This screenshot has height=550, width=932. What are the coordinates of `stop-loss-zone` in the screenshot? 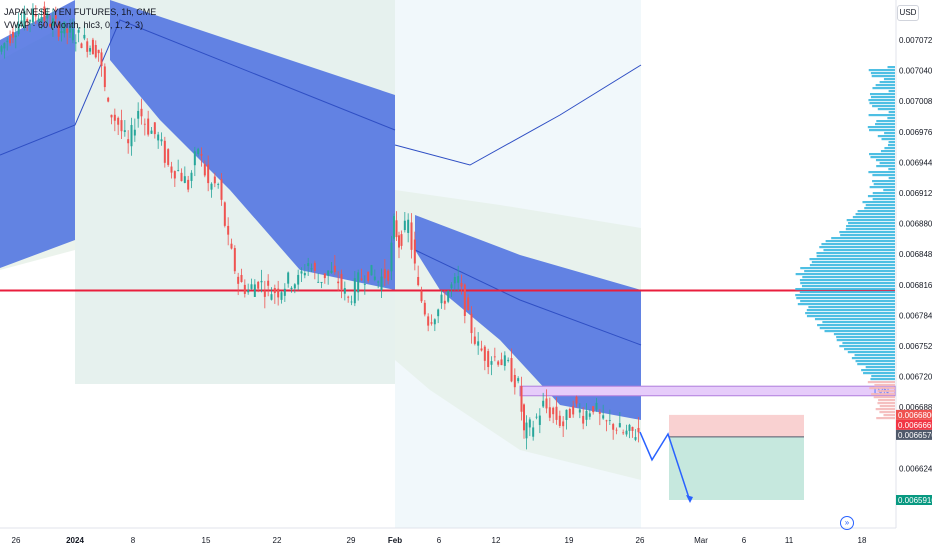 It's located at (736, 425).